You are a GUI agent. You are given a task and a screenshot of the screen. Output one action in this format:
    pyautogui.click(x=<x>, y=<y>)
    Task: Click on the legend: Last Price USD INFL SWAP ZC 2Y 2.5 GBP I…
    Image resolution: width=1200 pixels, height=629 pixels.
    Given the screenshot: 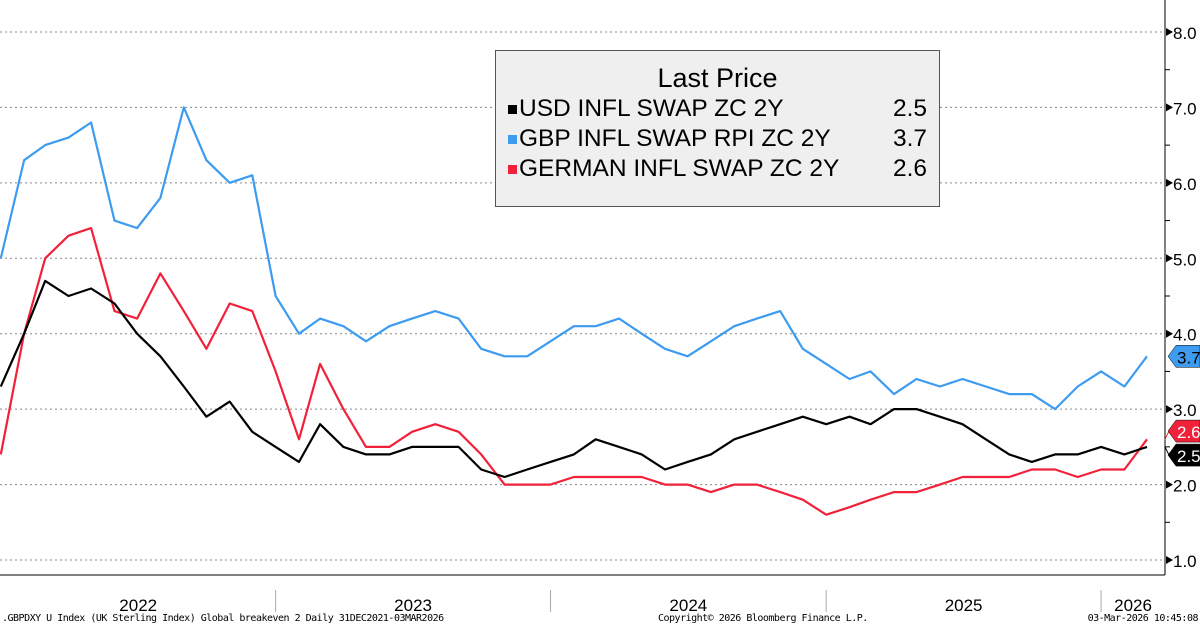 What is the action you would take?
    pyautogui.click(x=717, y=128)
    